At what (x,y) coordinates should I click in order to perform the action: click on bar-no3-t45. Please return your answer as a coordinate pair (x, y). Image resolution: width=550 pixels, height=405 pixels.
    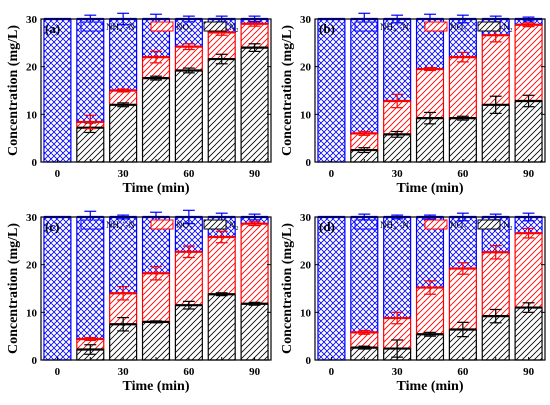
    Looking at the image, I should click on (156, 297).